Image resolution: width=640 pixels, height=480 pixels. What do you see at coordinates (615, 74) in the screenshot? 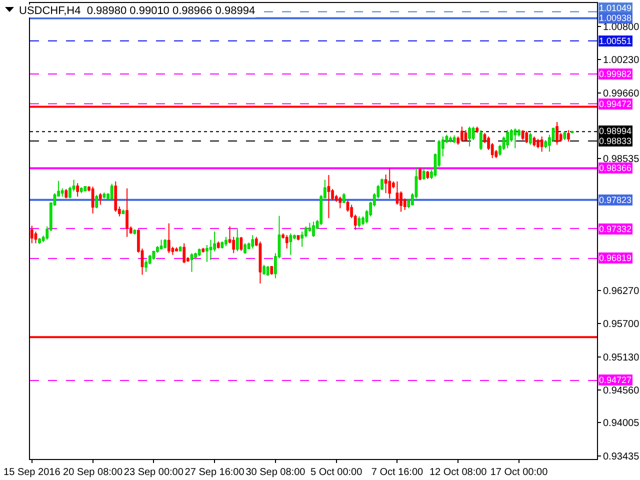
I see `ref-line-label: 0.99982` at bounding box center [615, 74].